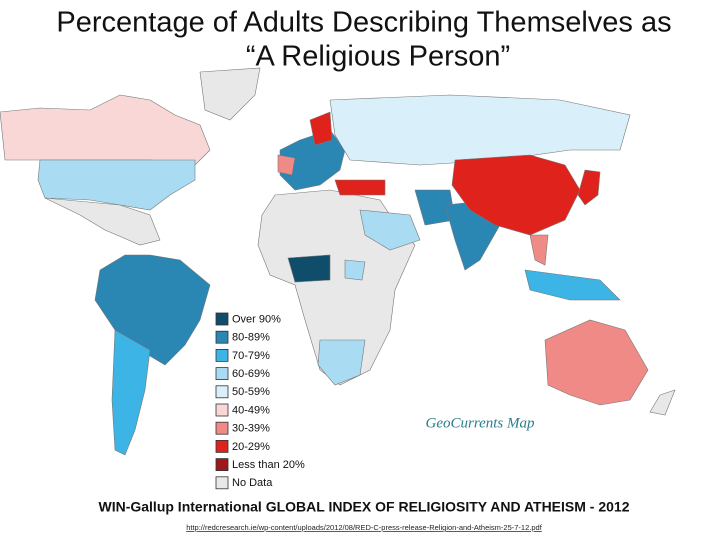 This screenshot has height=539, width=728. What do you see at coordinates (251, 410) in the screenshot?
I see `legend-label: 40-49%` at bounding box center [251, 410].